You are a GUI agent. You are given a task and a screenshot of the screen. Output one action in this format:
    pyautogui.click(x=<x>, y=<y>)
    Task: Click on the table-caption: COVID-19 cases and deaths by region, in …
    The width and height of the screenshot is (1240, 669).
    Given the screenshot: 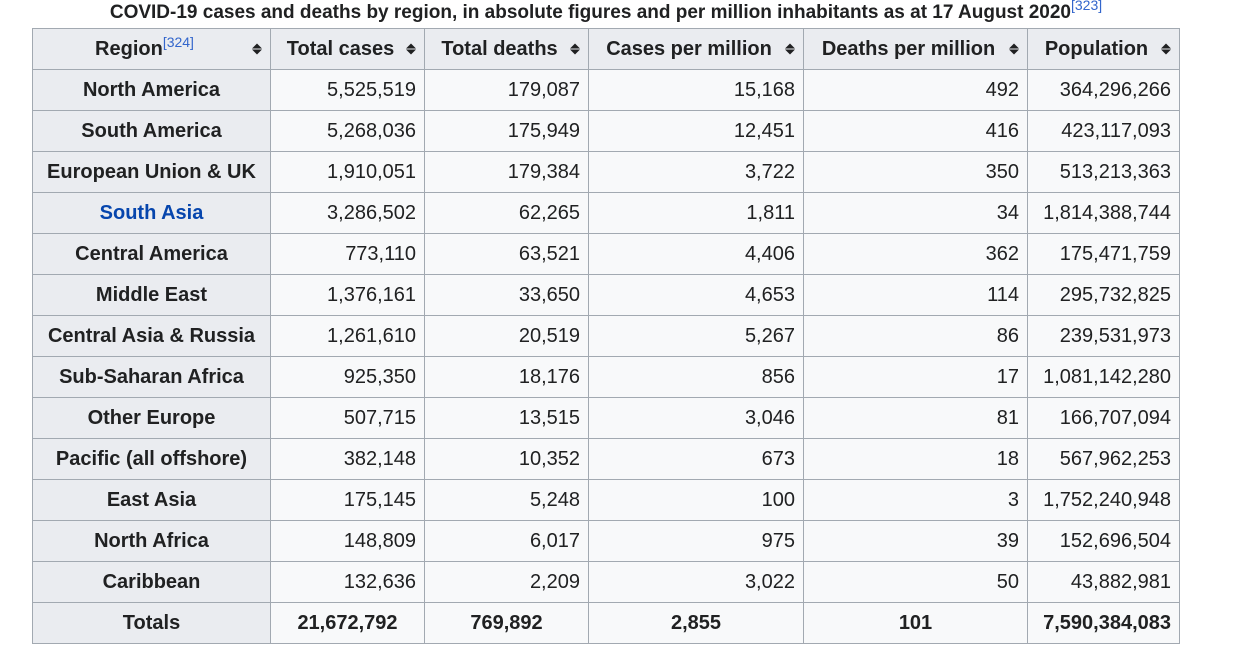 What is the action you would take?
    pyautogui.click(x=606, y=14)
    